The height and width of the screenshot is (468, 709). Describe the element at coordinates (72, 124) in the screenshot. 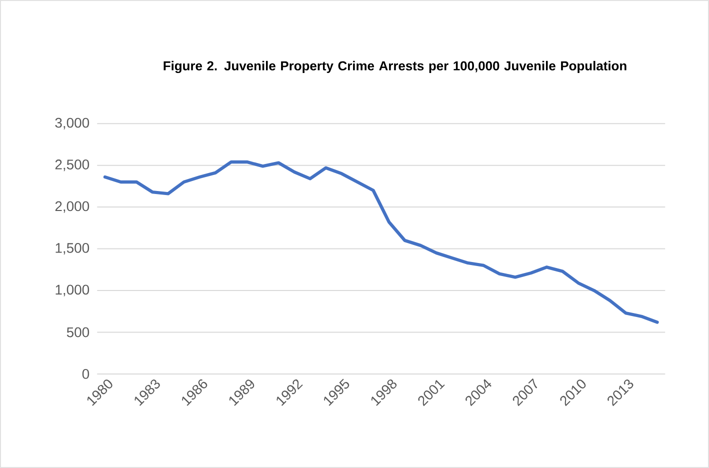

I see `y-tick-label: 3,000` at that location.